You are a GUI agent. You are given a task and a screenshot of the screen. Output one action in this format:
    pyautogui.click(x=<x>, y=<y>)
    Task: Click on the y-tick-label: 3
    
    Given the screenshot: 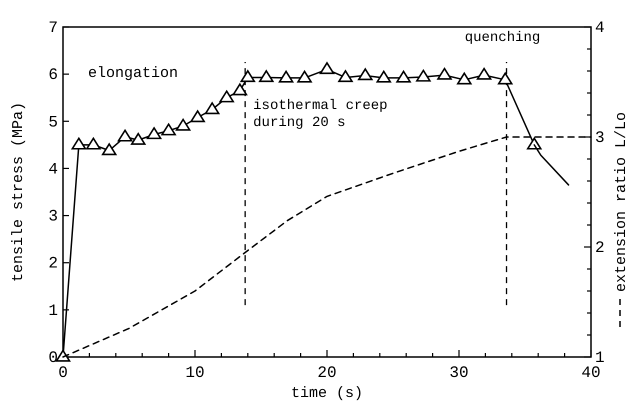 What is the action you would take?
    pyautogui.click(x=53, y=217)
    